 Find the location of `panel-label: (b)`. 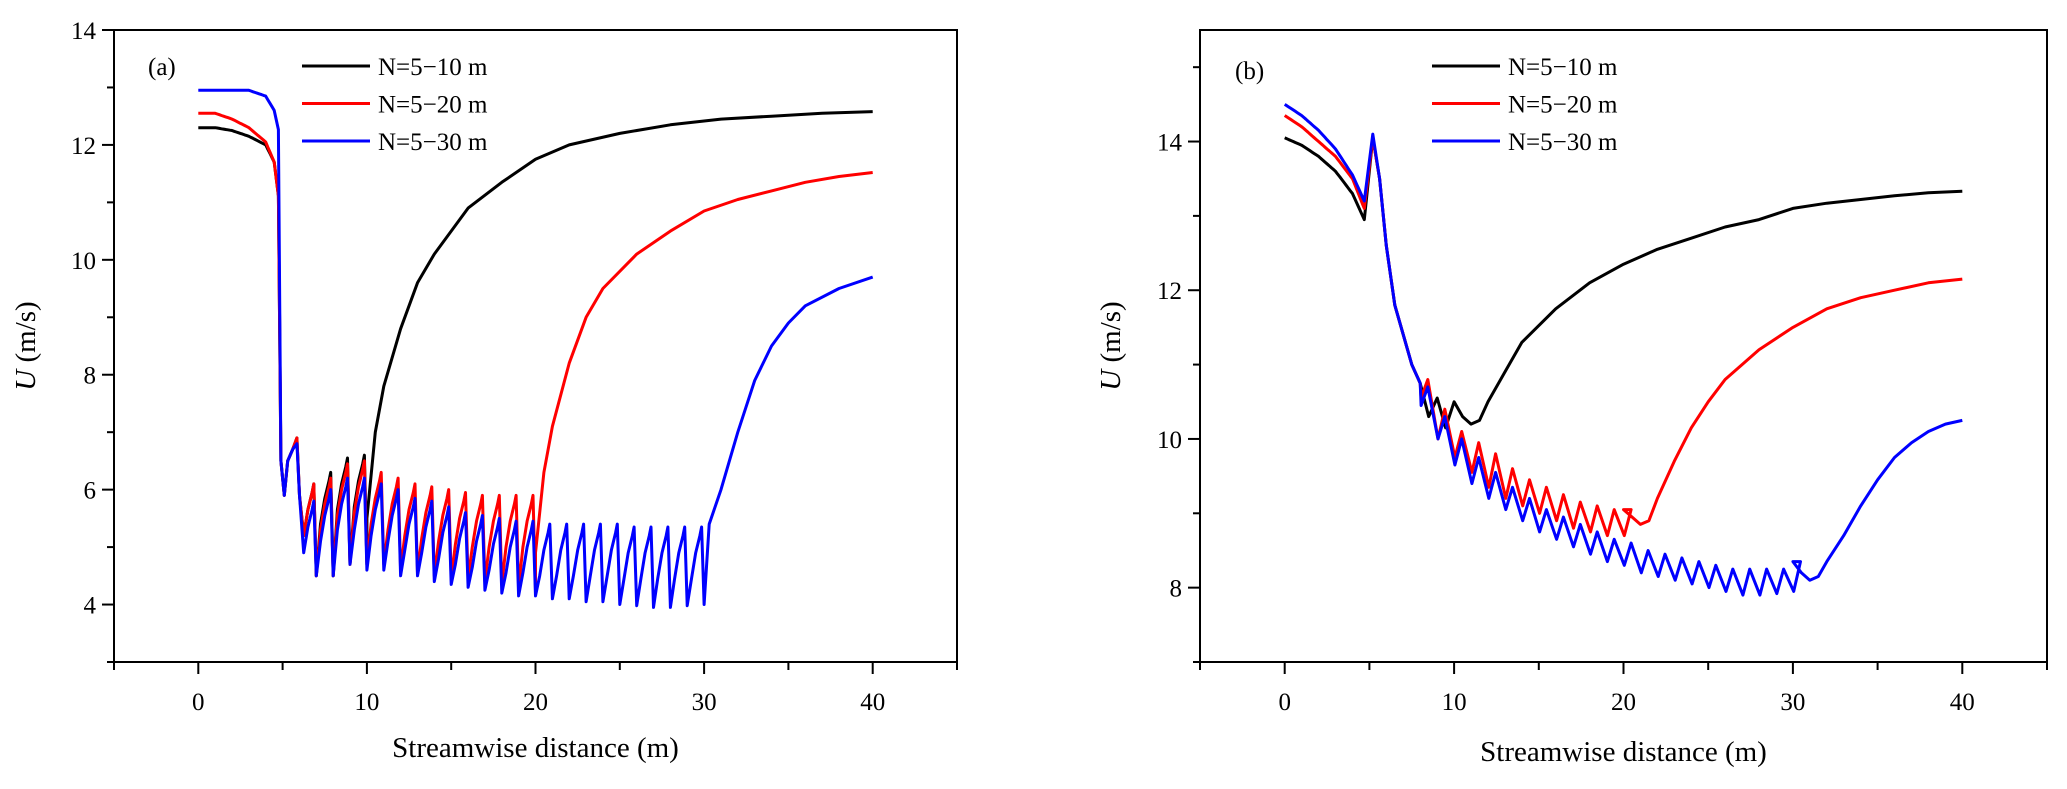

panel-label: (b) is located at coordinates (1249, 71).